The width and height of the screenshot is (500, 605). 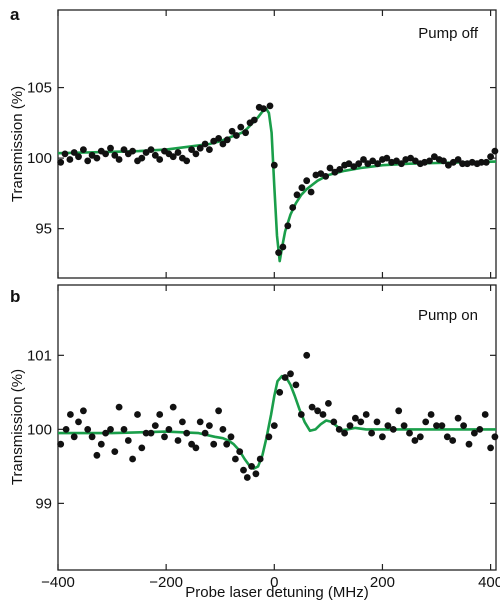 I want to click on panel-b-y-tick-label: 99, so click(x=43, y=503).